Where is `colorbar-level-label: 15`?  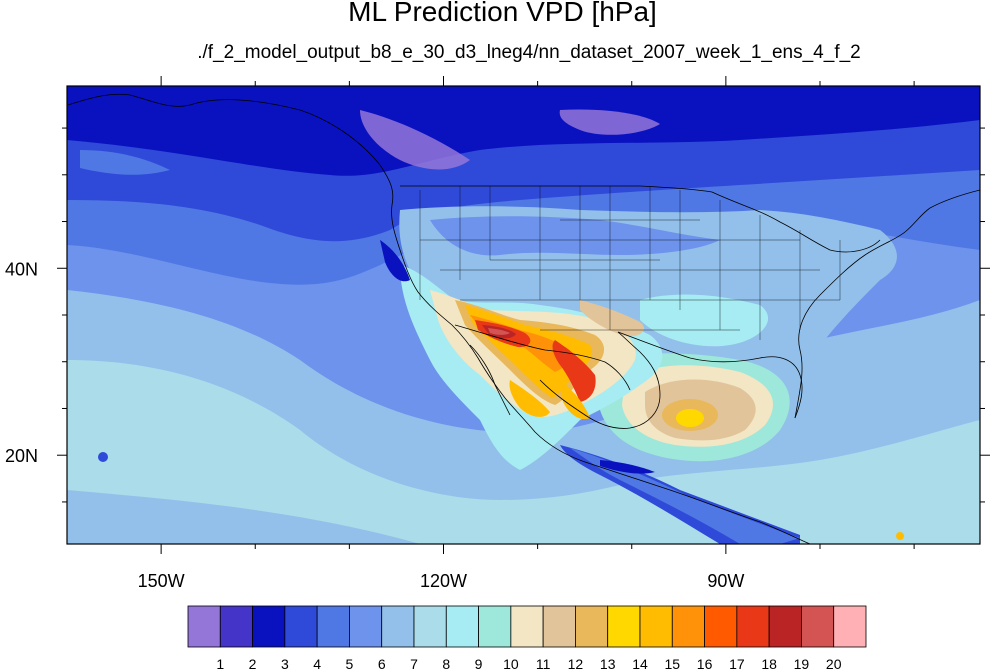
colorbar-level-label: 15 is located at coordinates (672, 664).